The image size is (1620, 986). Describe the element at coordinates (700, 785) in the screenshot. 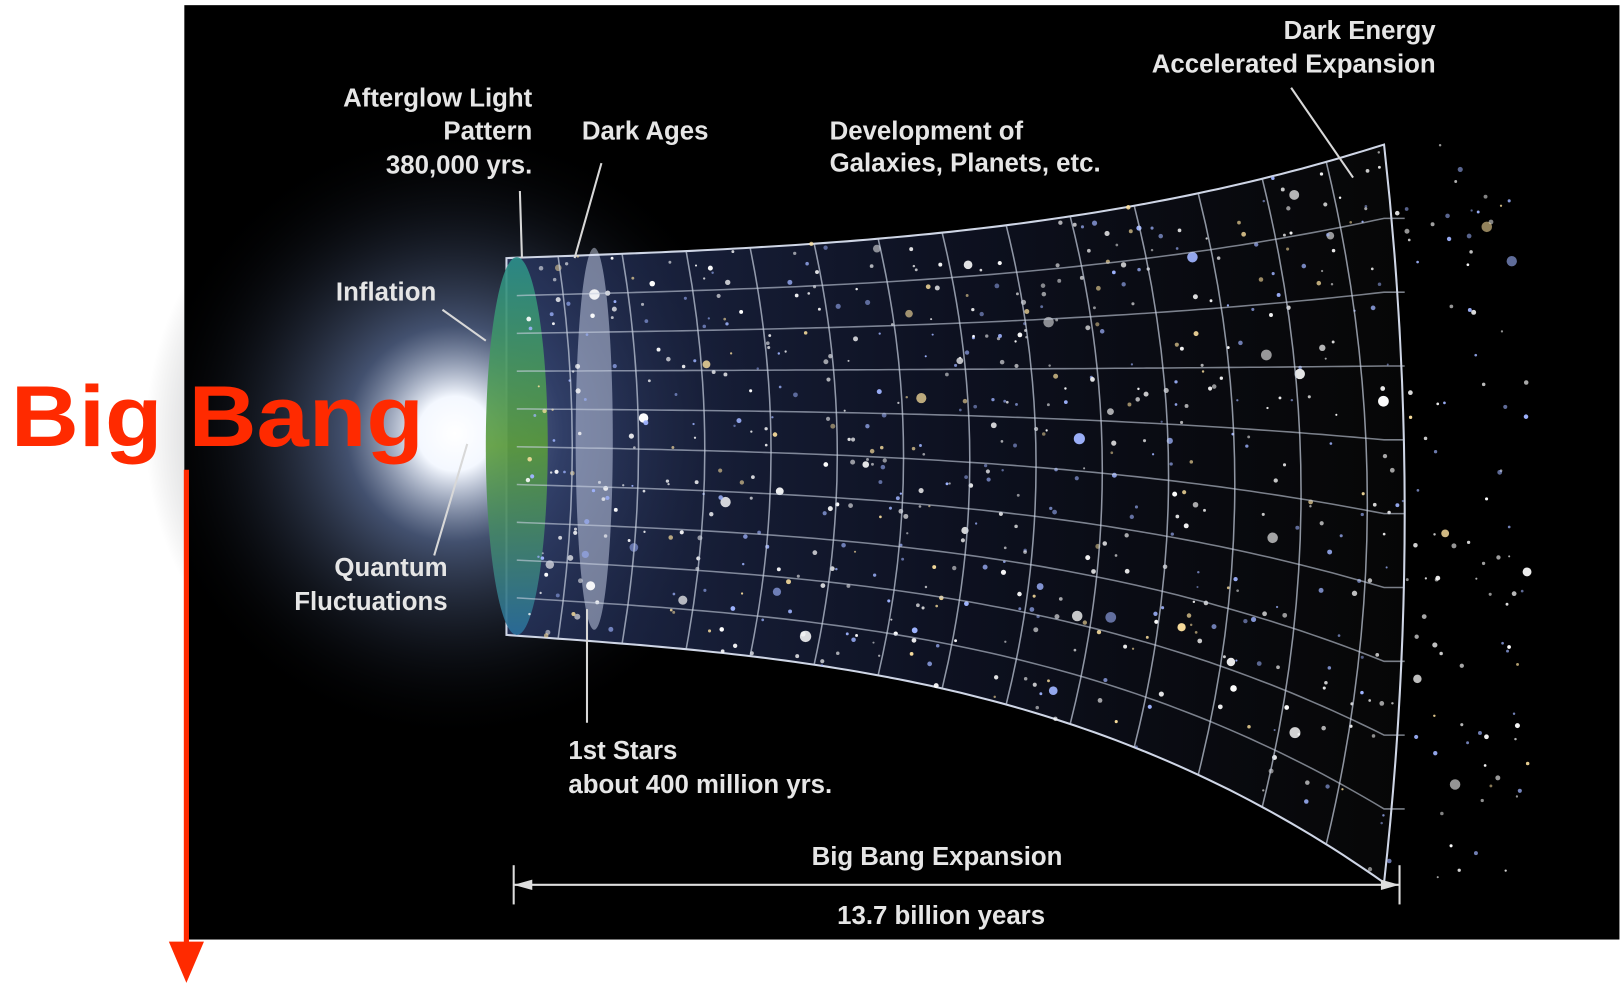

I see `label: about 400 million yrs.` at that location.